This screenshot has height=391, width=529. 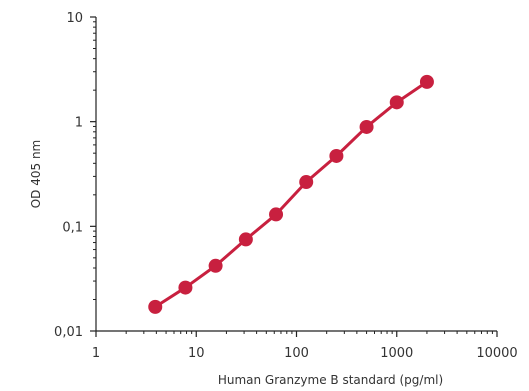 I want to click on y-tick-label: 0,01, so click(x=68, y=332).